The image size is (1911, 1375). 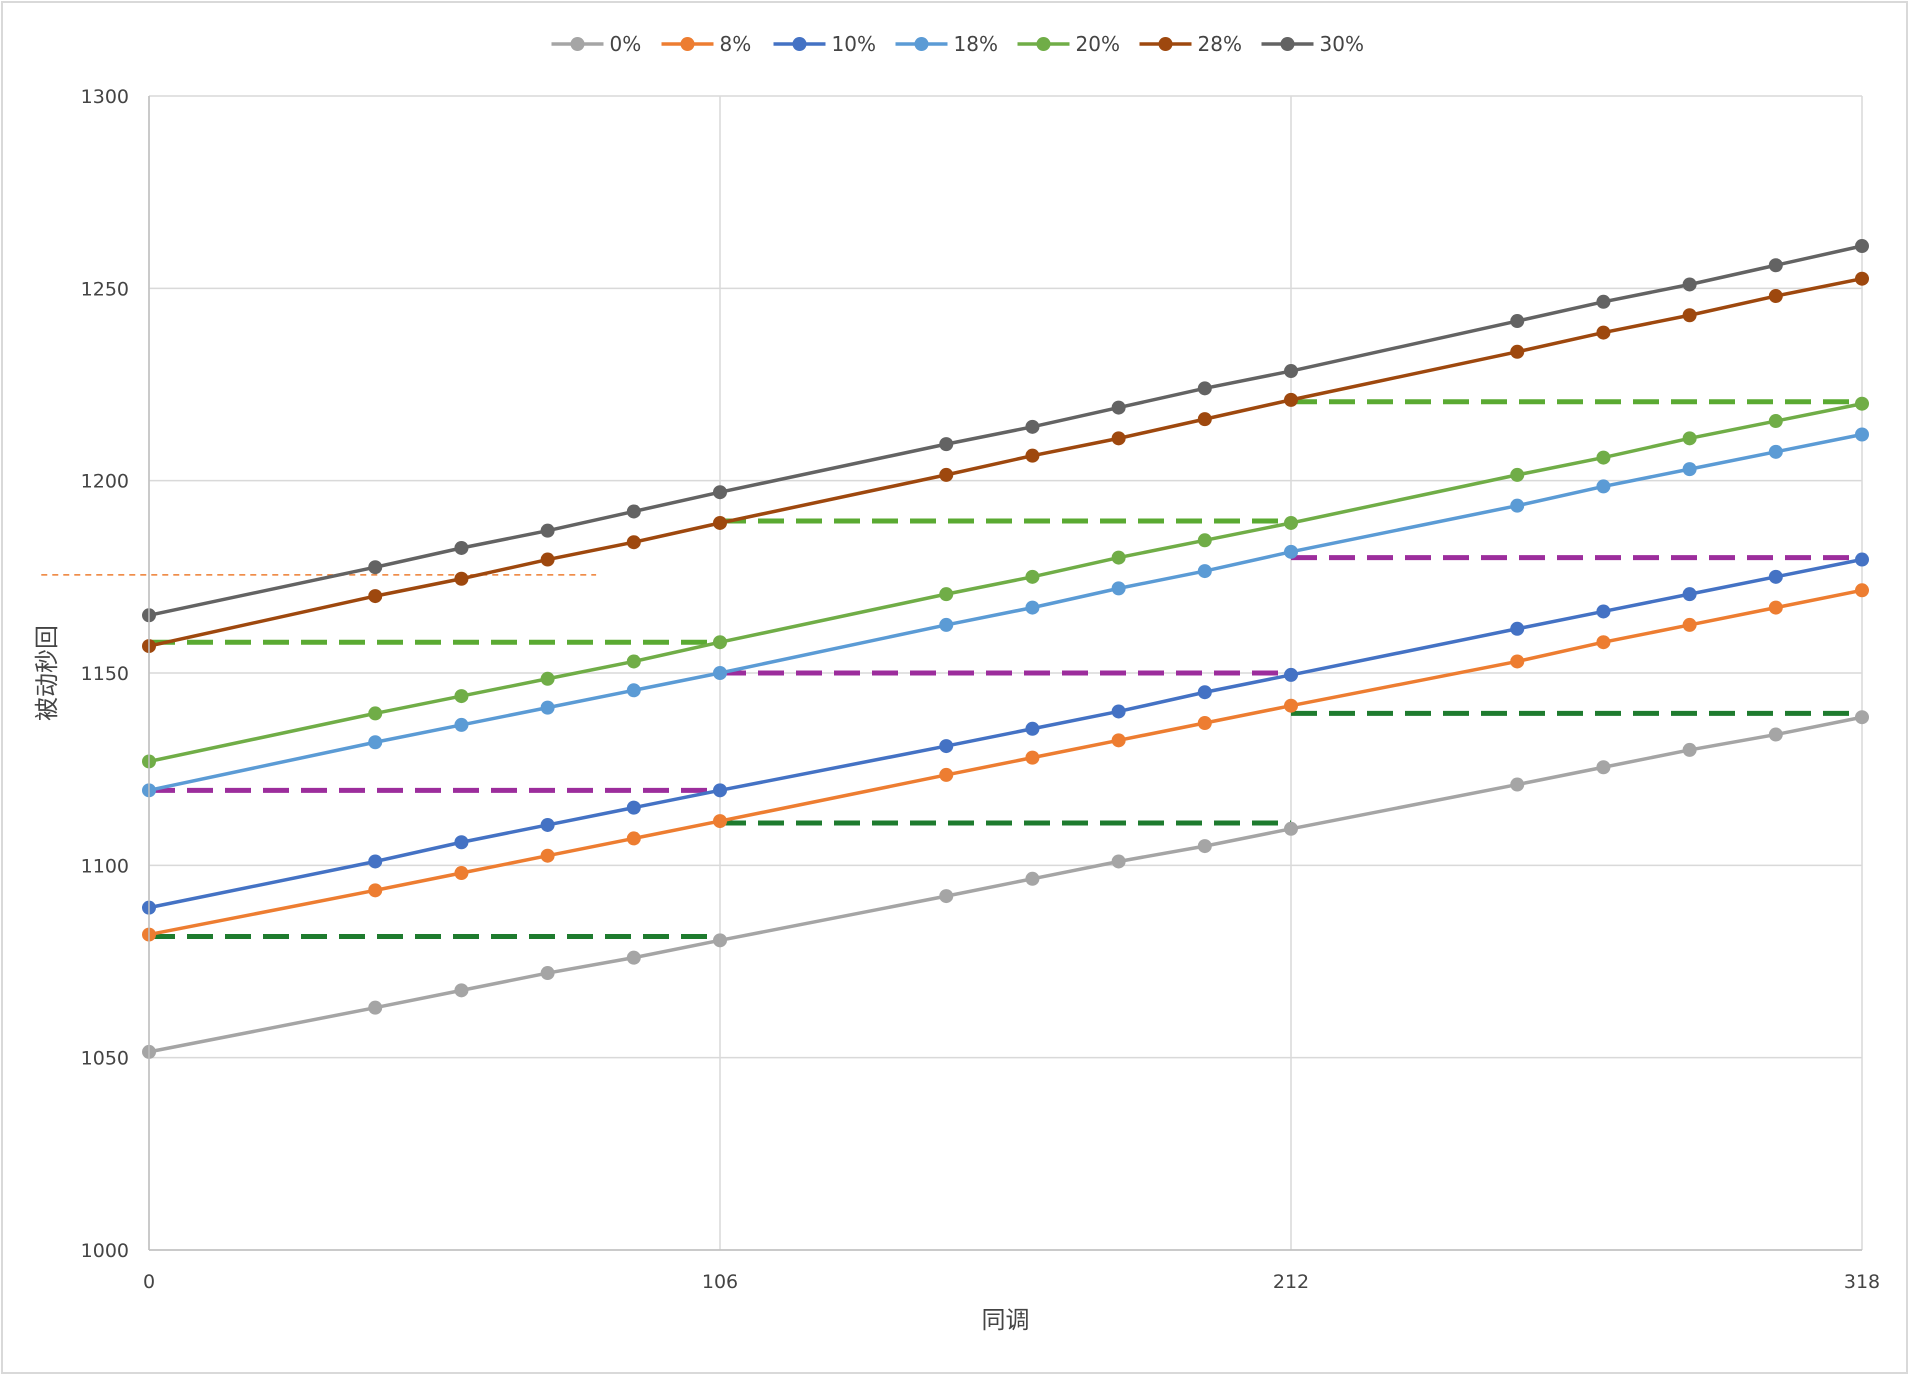 I want to click on y-tick-label: 1250, so click(x=105, y=289).